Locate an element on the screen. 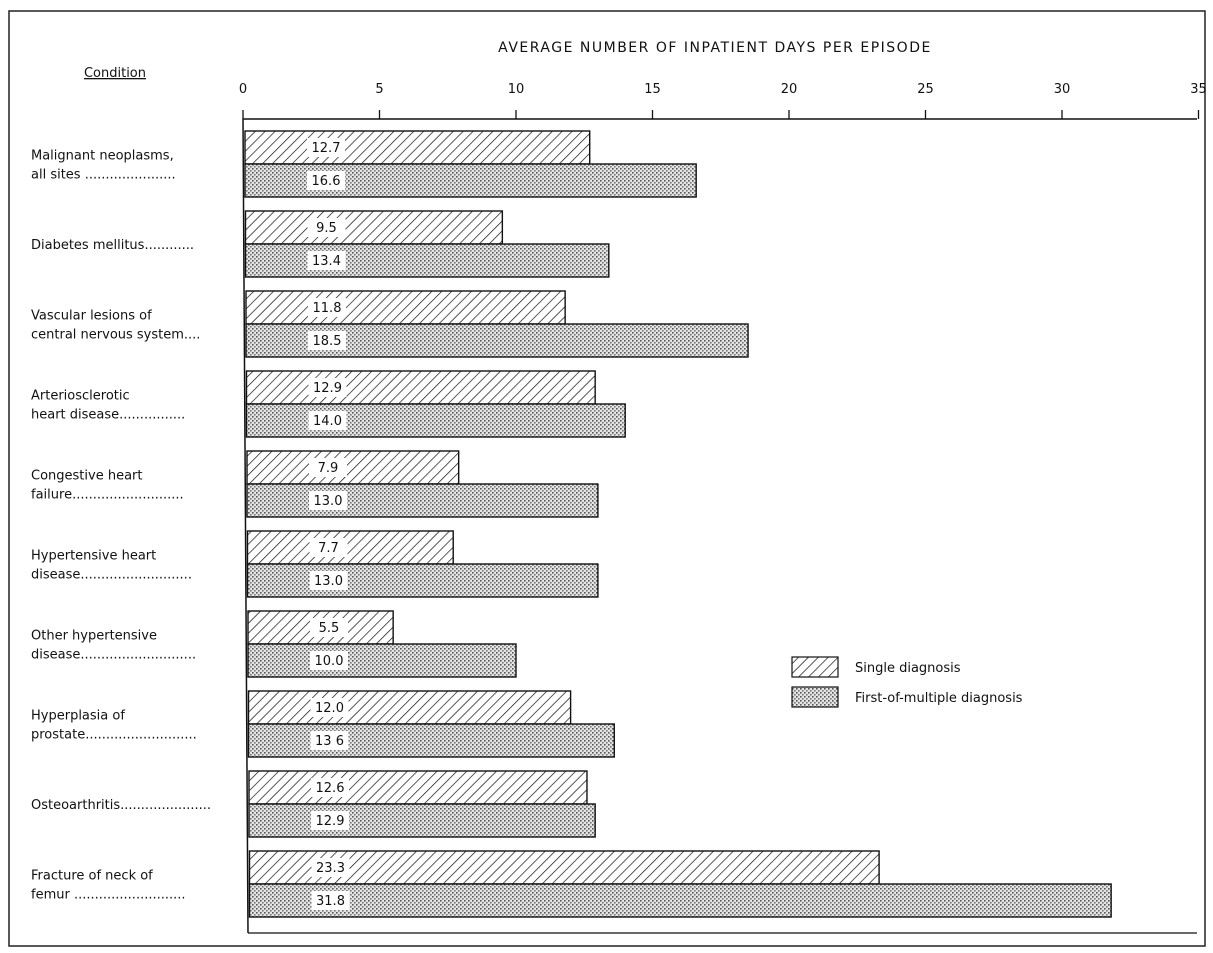 The image size is (1213, 953). value-label: 12.0 is located at coordinates (329, 708).